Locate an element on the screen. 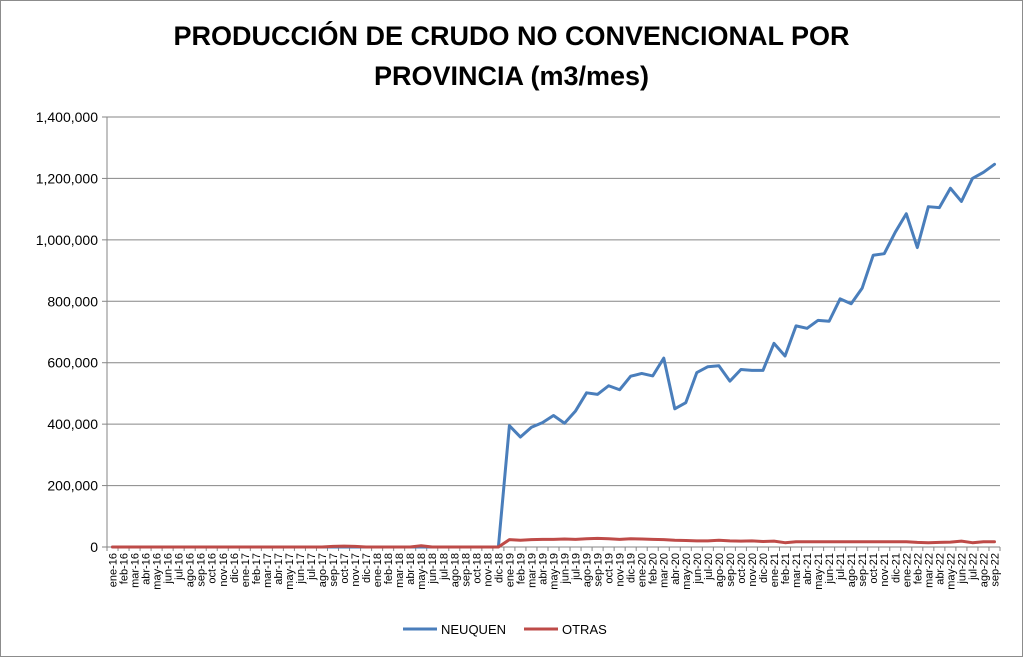  x-tick-label: ene-22 is located at coordinates (907, 570).